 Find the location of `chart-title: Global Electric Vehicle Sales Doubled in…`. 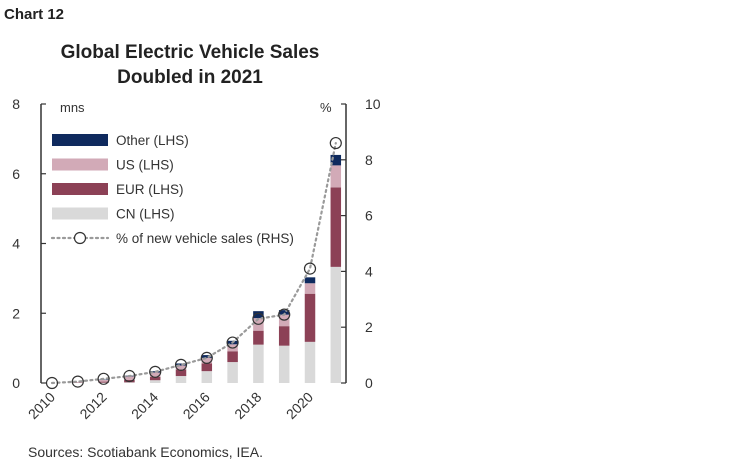

chart-title: Global Electric Vehicle Sales Doubled in… is located at coordinates (190, 65).